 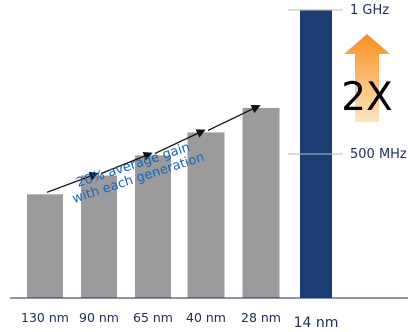 I want to click on y-ticks-layer: 500 MHz 1 GHz, so click(x=347, y=82).